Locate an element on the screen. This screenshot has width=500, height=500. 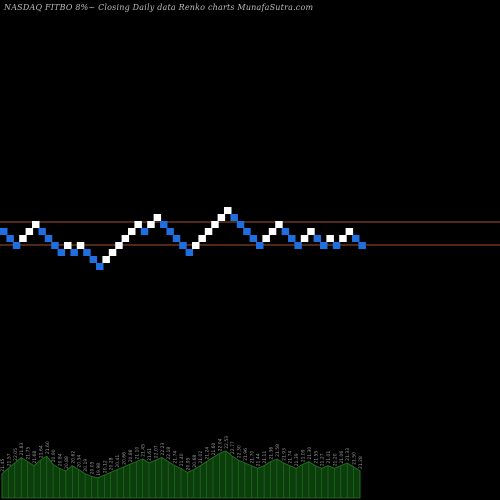
volume-price-label: 21.10 is located at coordinates (137, 453).